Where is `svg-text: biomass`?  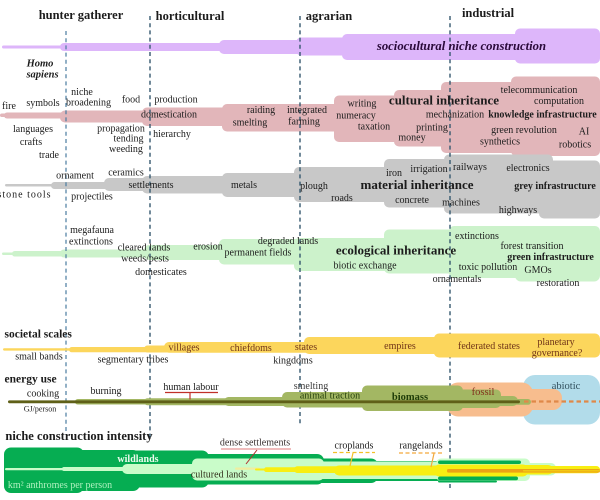 svg-text: biomass is located at coordinates (410, 397).